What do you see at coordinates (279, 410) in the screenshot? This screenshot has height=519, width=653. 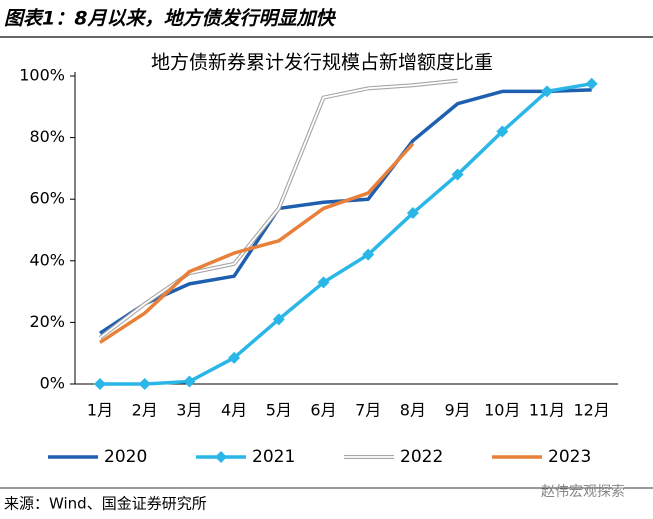 I see `x-tick-label: 5月` at bounding box center [279, 410].